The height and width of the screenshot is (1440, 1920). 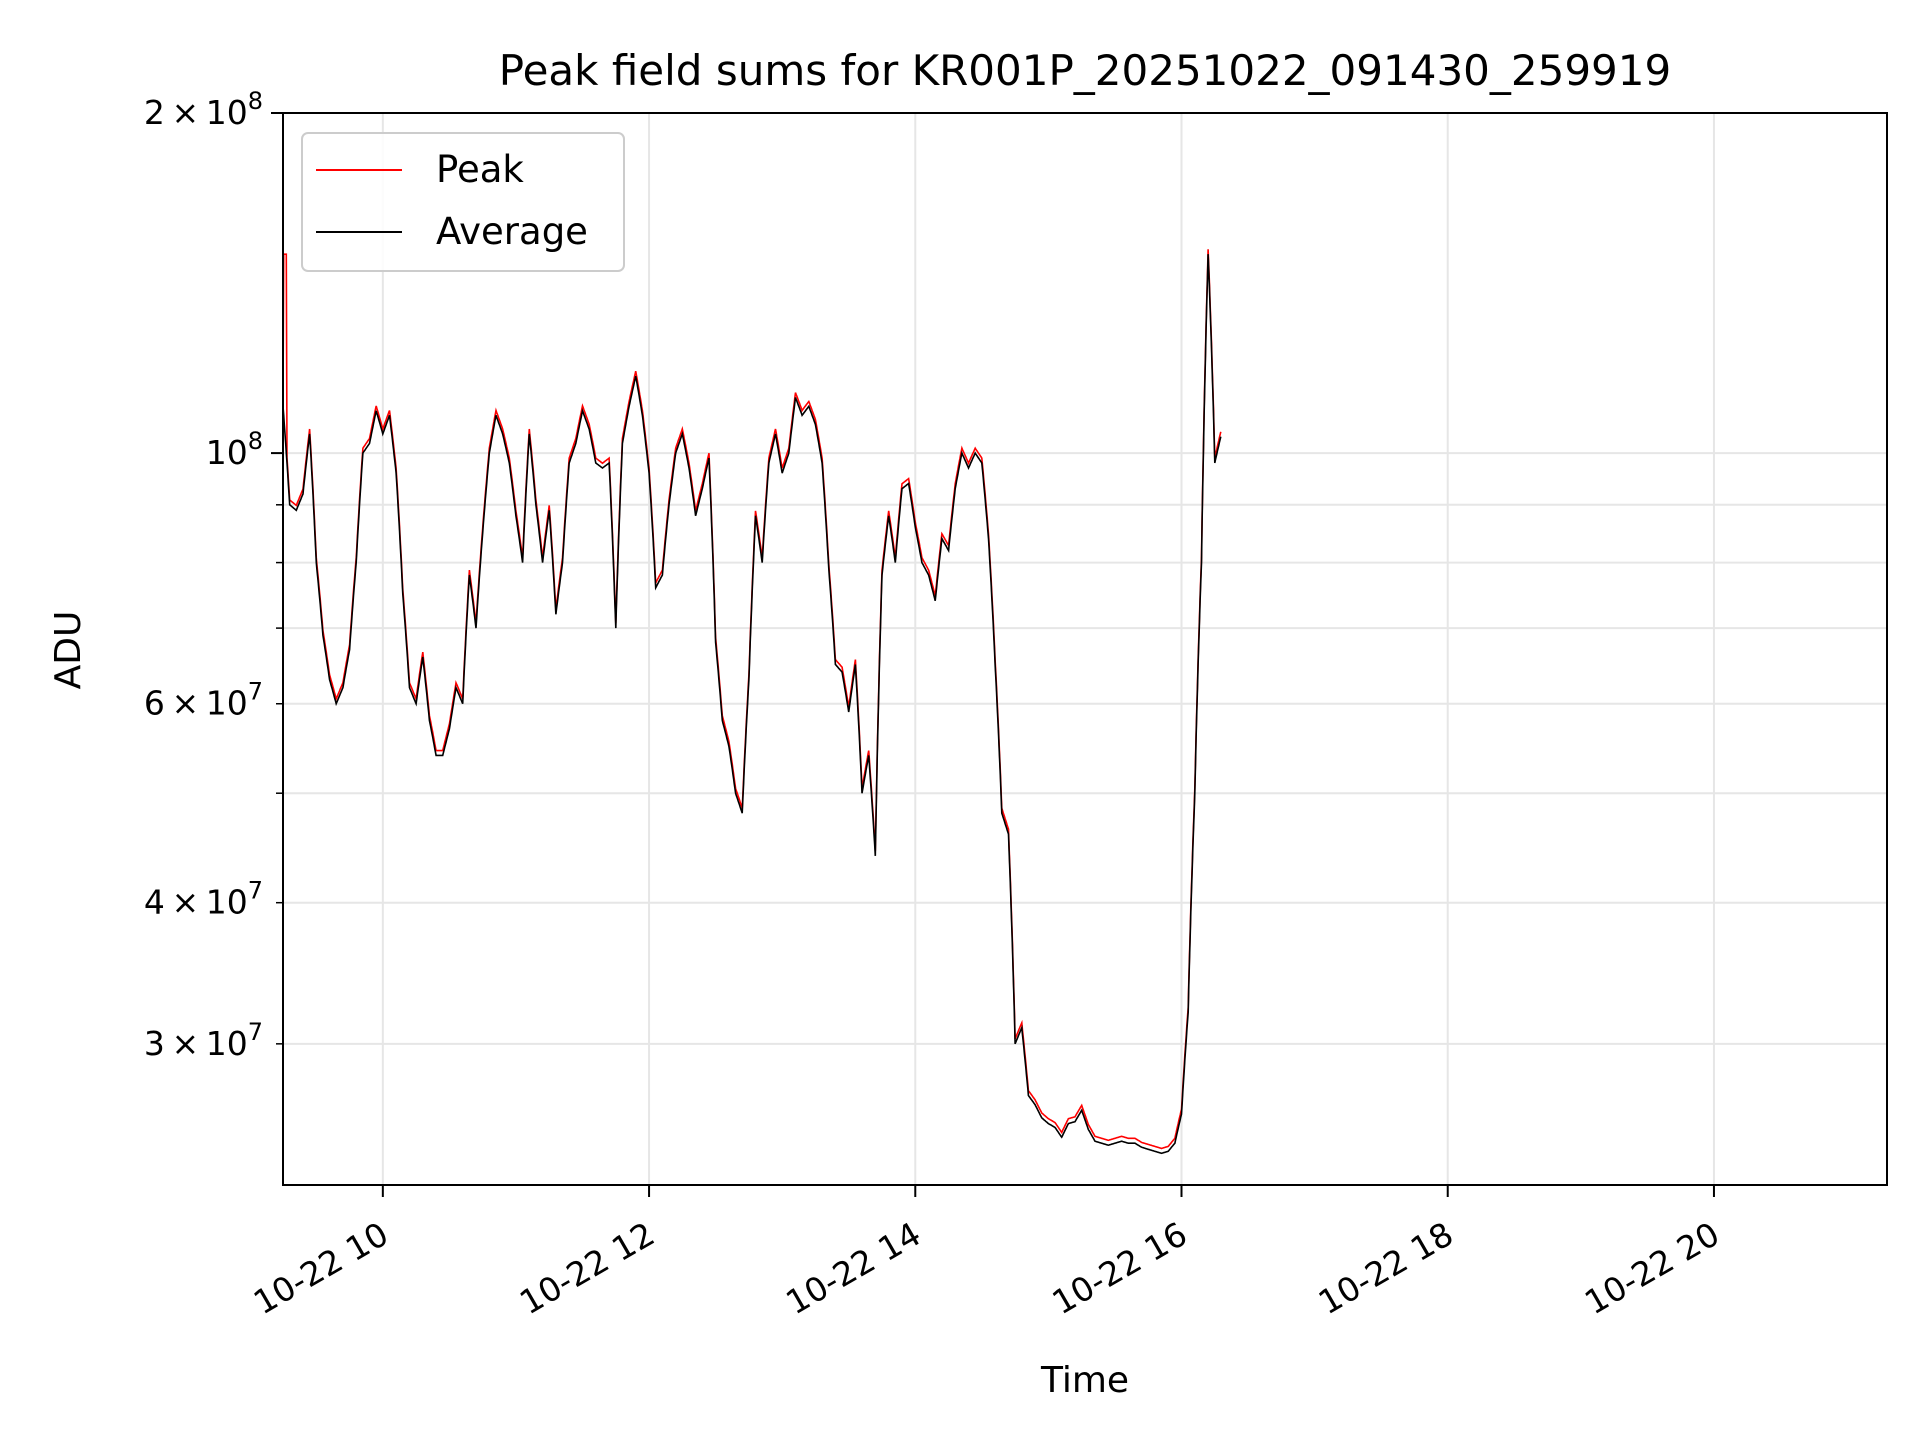 I want to click on y-axis-label: ADU, so click(x=68, y=650).